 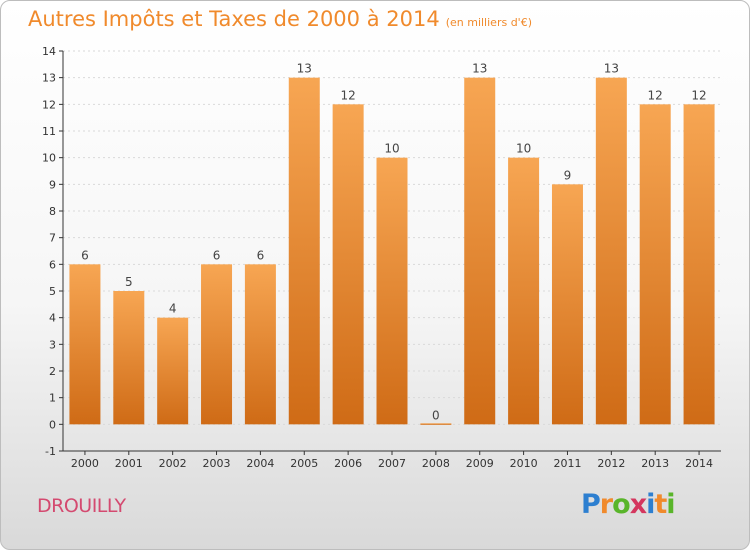 I want to click on y-tick-label: -1, so click(x=50, y=451).